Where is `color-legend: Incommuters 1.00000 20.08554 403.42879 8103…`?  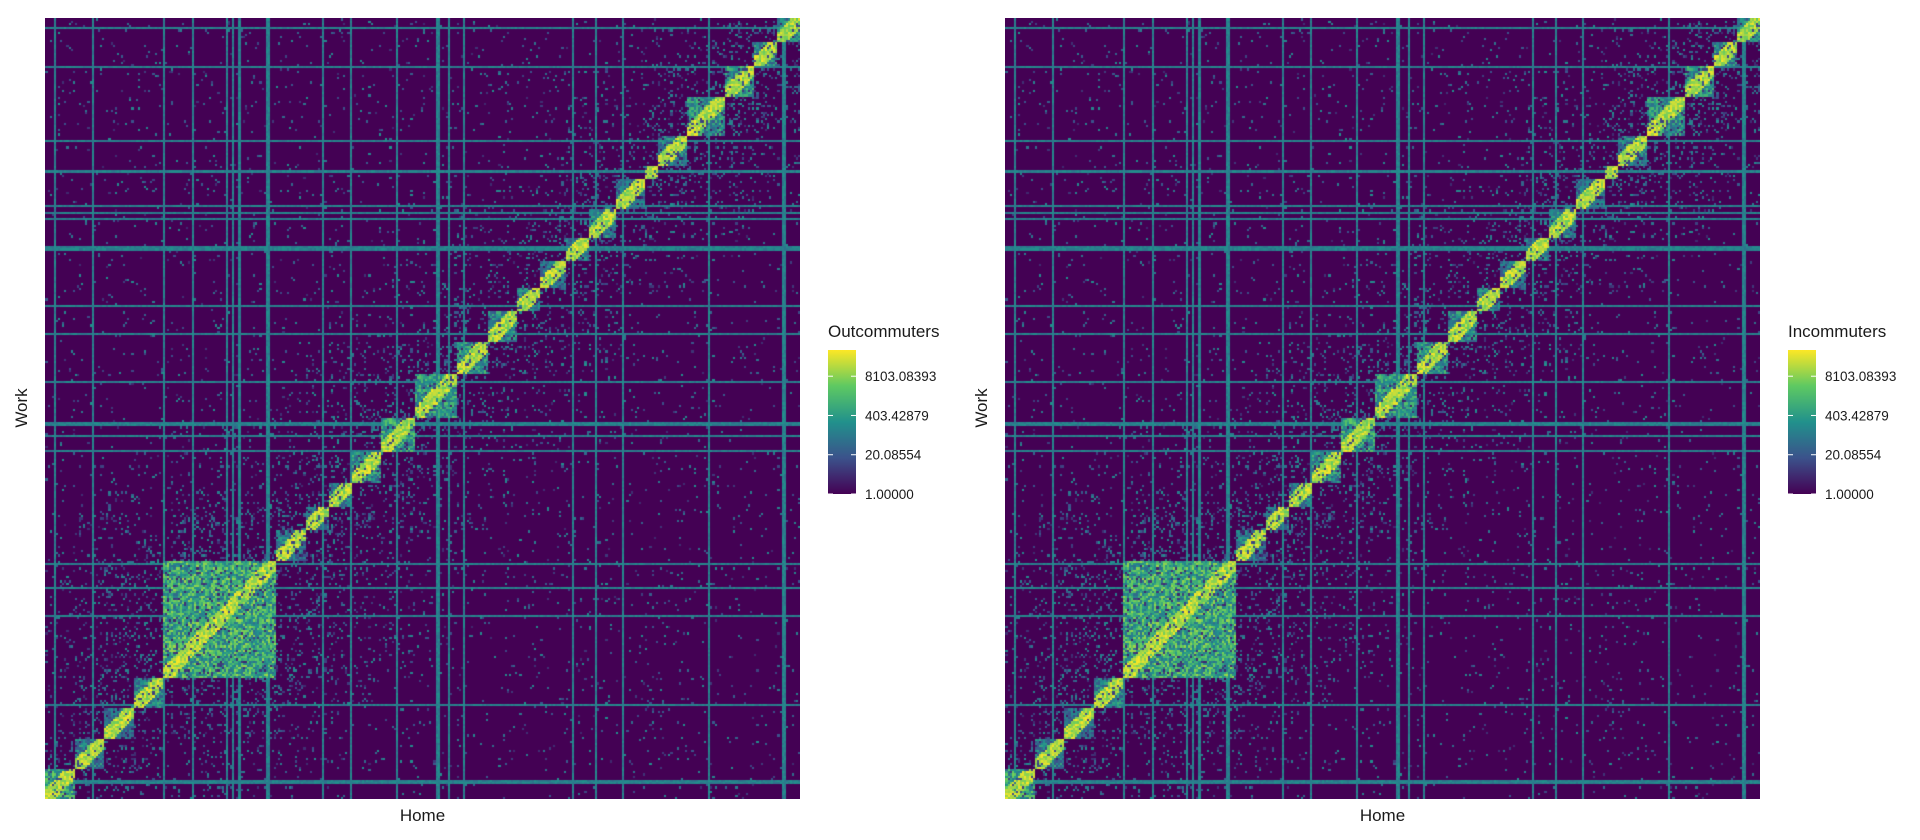 color-legend: Incommuters 1.00000 20.08554 403.42879 8103… is located at coordinates (1853, 417).